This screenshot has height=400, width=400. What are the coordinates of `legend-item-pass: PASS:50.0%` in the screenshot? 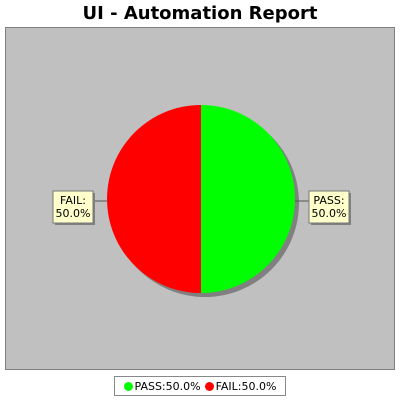 It's located at (162, 386).